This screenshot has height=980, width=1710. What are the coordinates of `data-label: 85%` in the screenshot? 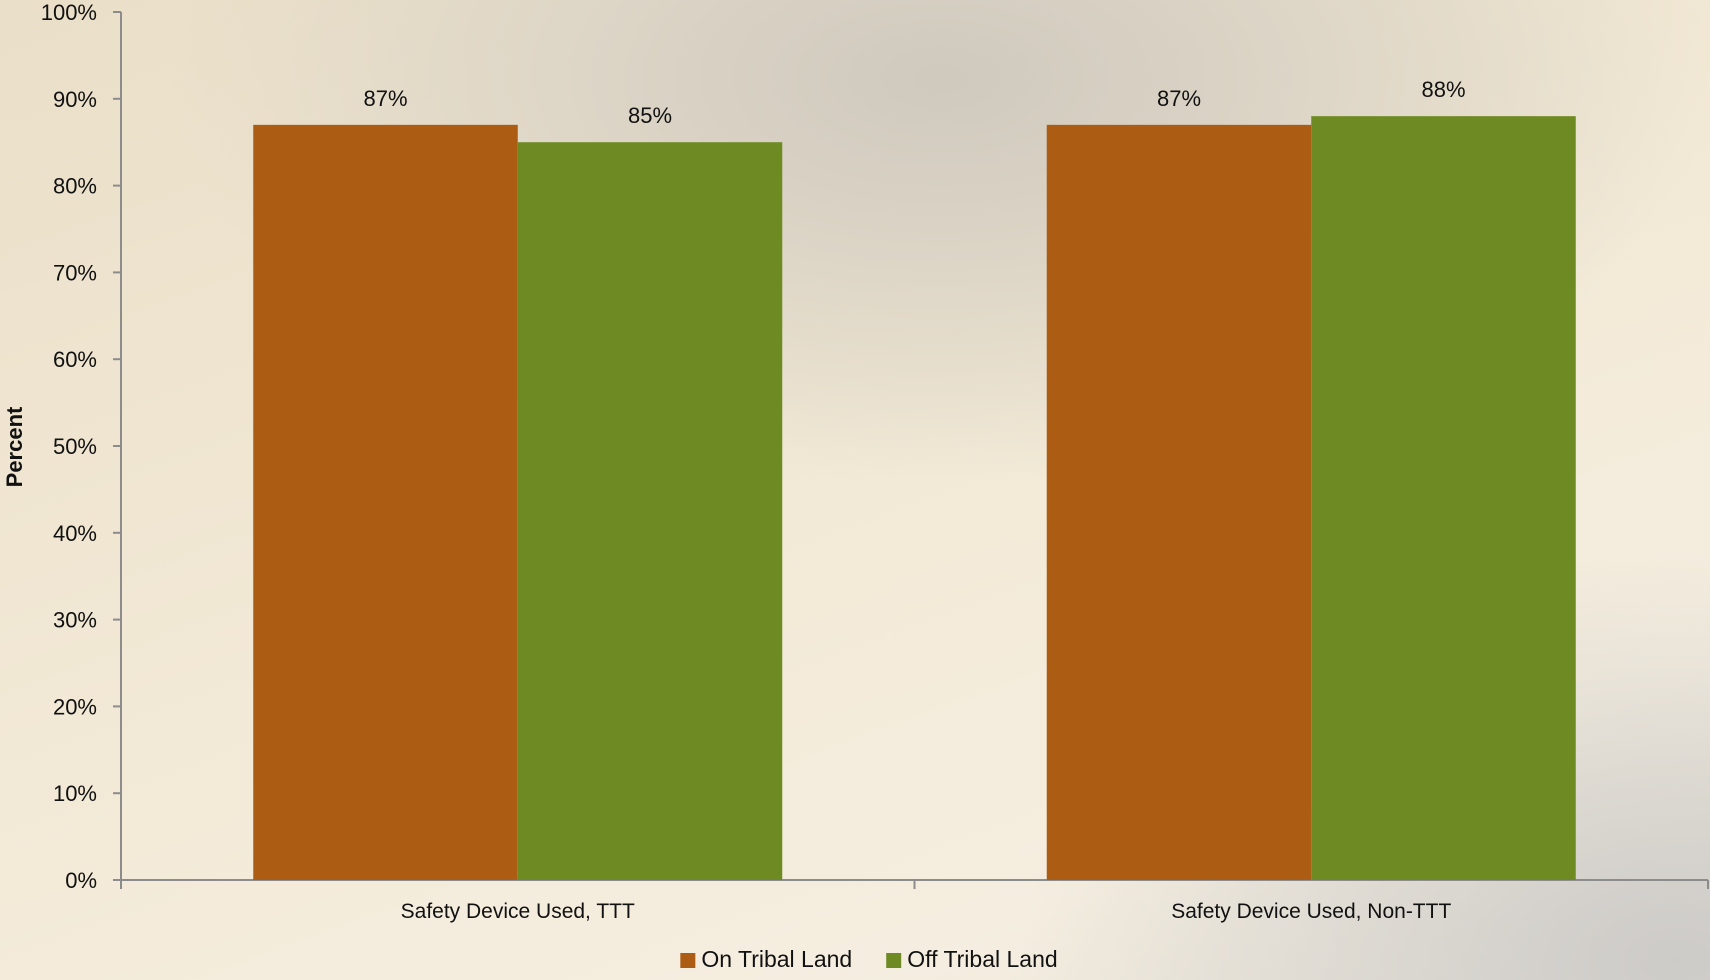 It's located at (650, 115).